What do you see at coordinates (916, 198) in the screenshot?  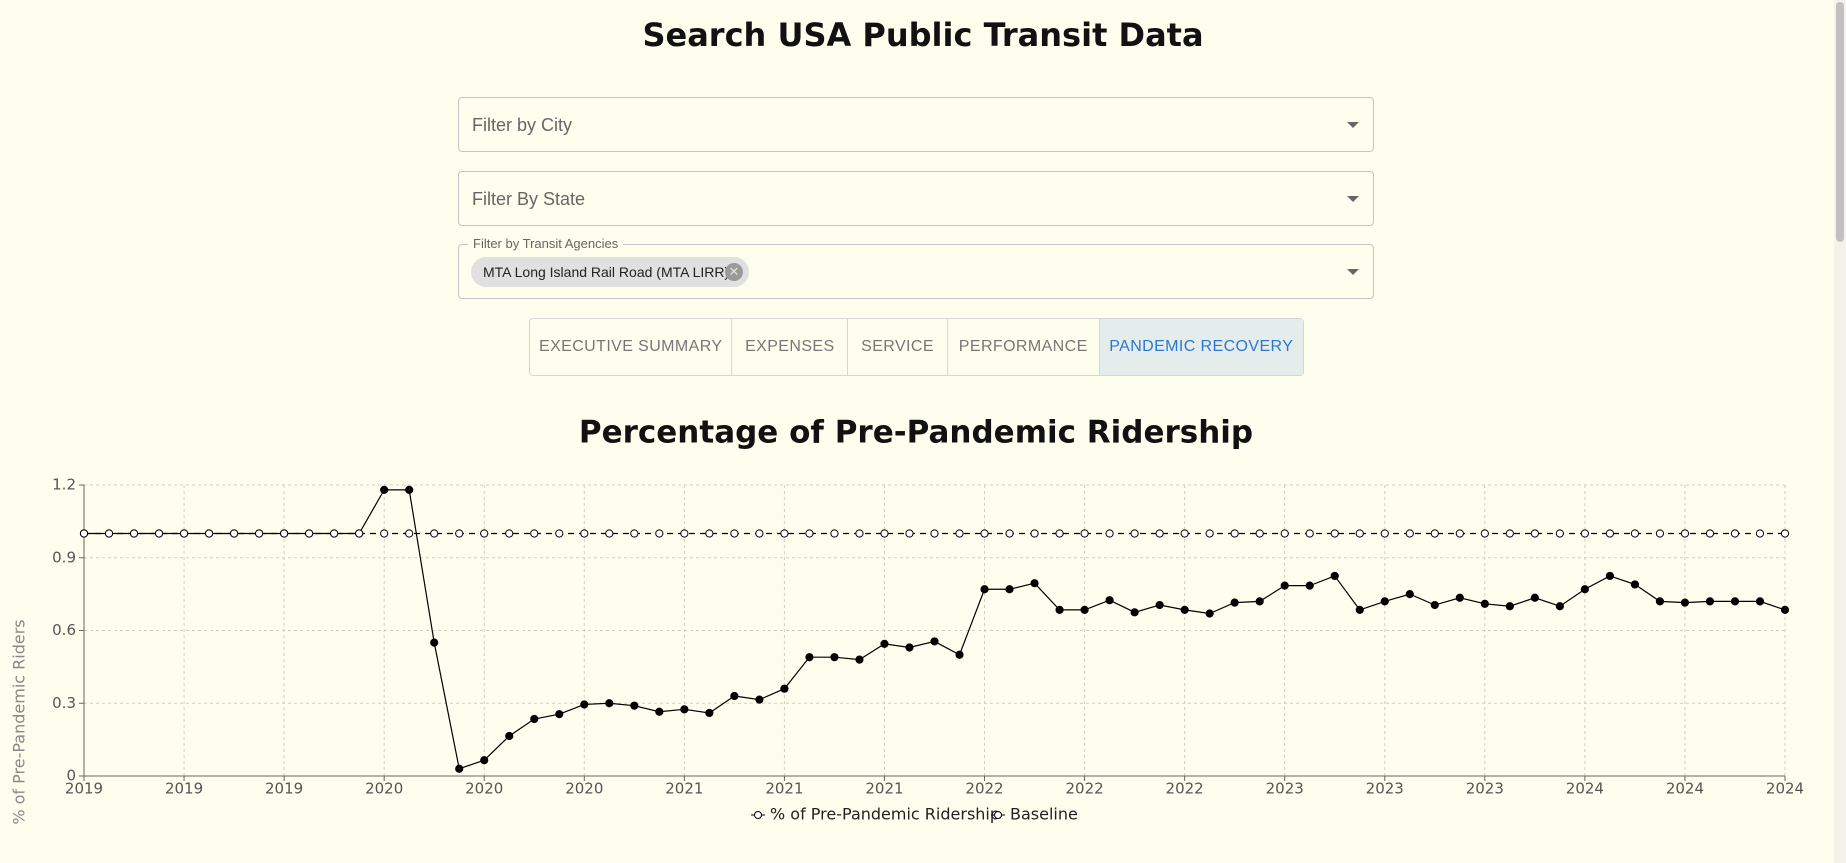 I see `state-filter: Filter By State` at bounding box center [916, 198].